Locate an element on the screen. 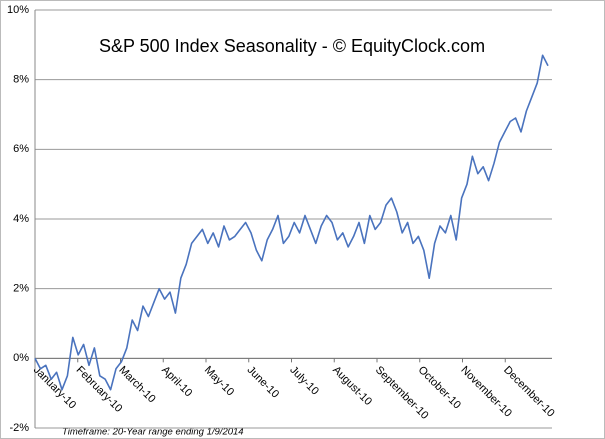 The width and height of the screenshot is (605, 439). y-tick-label: 2% is located at coordinates (21, 289).